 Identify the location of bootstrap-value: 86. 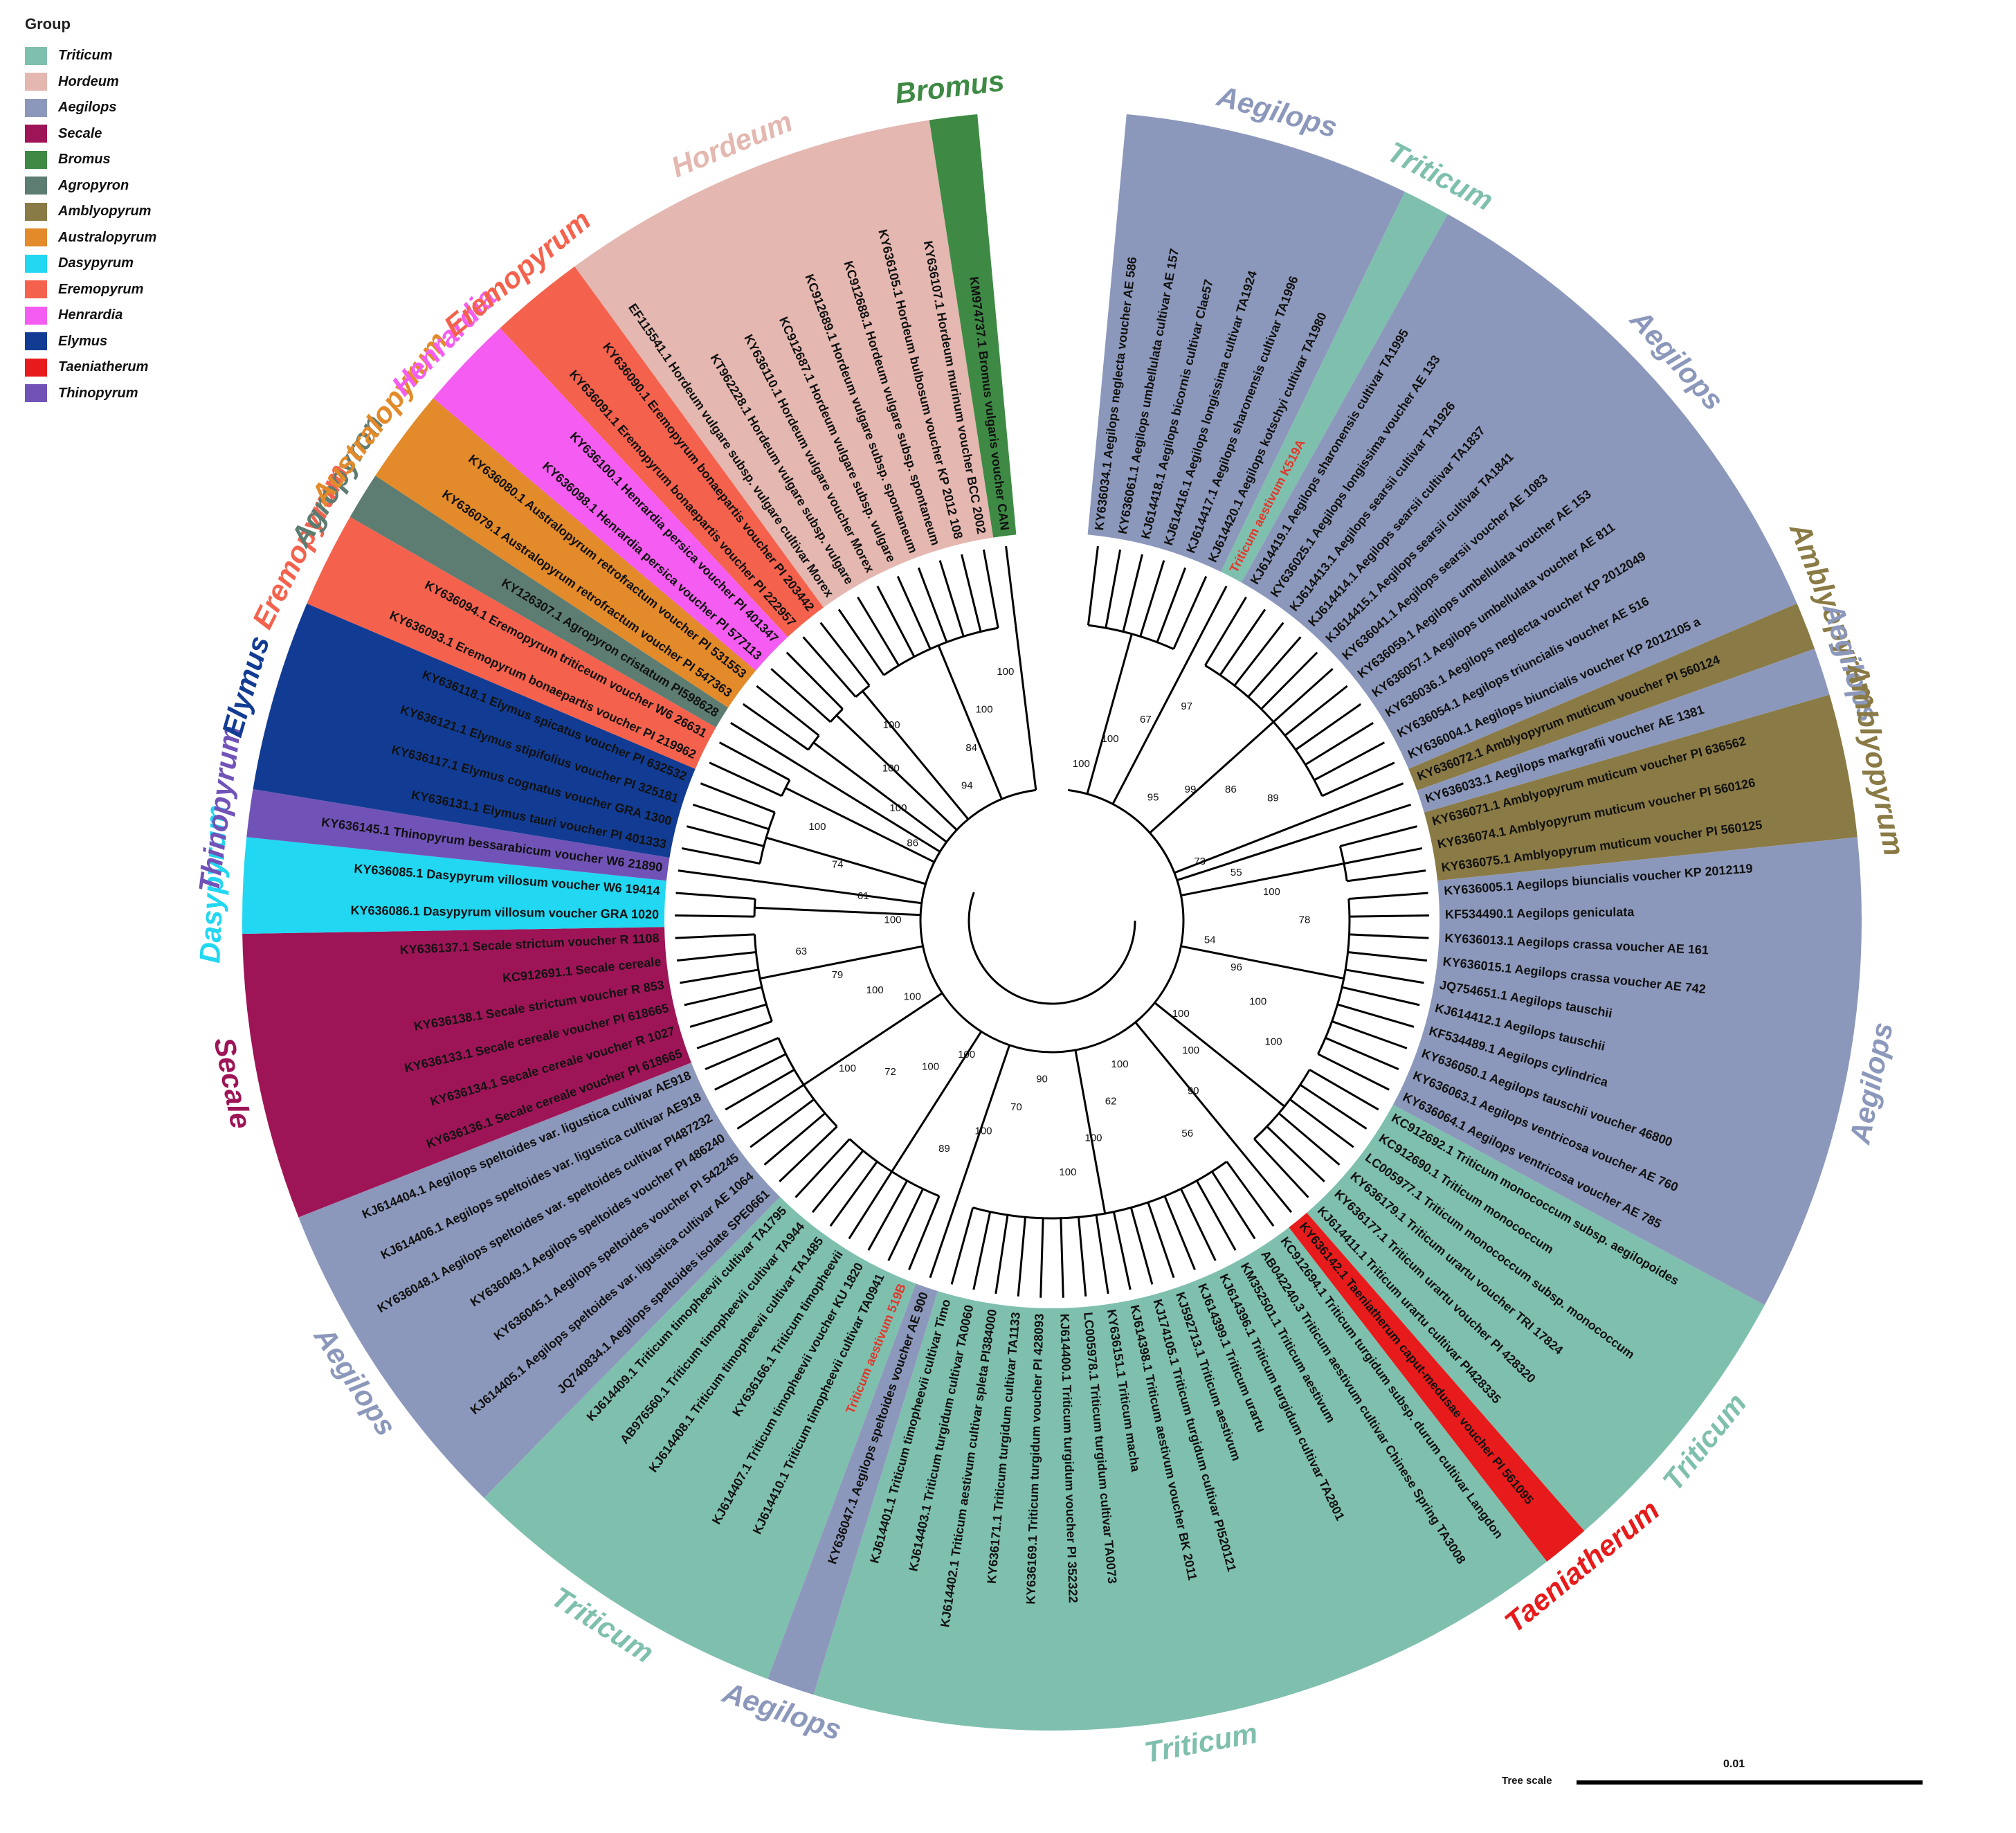
(1231, 789).